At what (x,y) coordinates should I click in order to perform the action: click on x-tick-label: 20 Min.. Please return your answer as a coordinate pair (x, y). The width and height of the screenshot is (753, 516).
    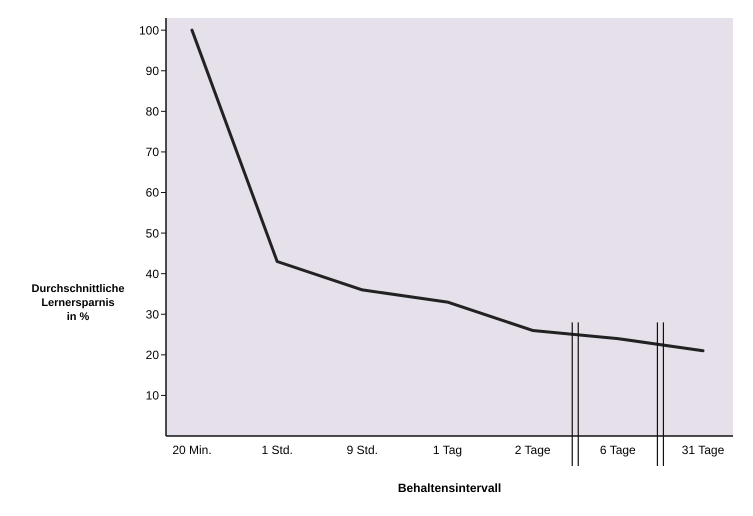
    Looking at the image, I should click on (192, 450).